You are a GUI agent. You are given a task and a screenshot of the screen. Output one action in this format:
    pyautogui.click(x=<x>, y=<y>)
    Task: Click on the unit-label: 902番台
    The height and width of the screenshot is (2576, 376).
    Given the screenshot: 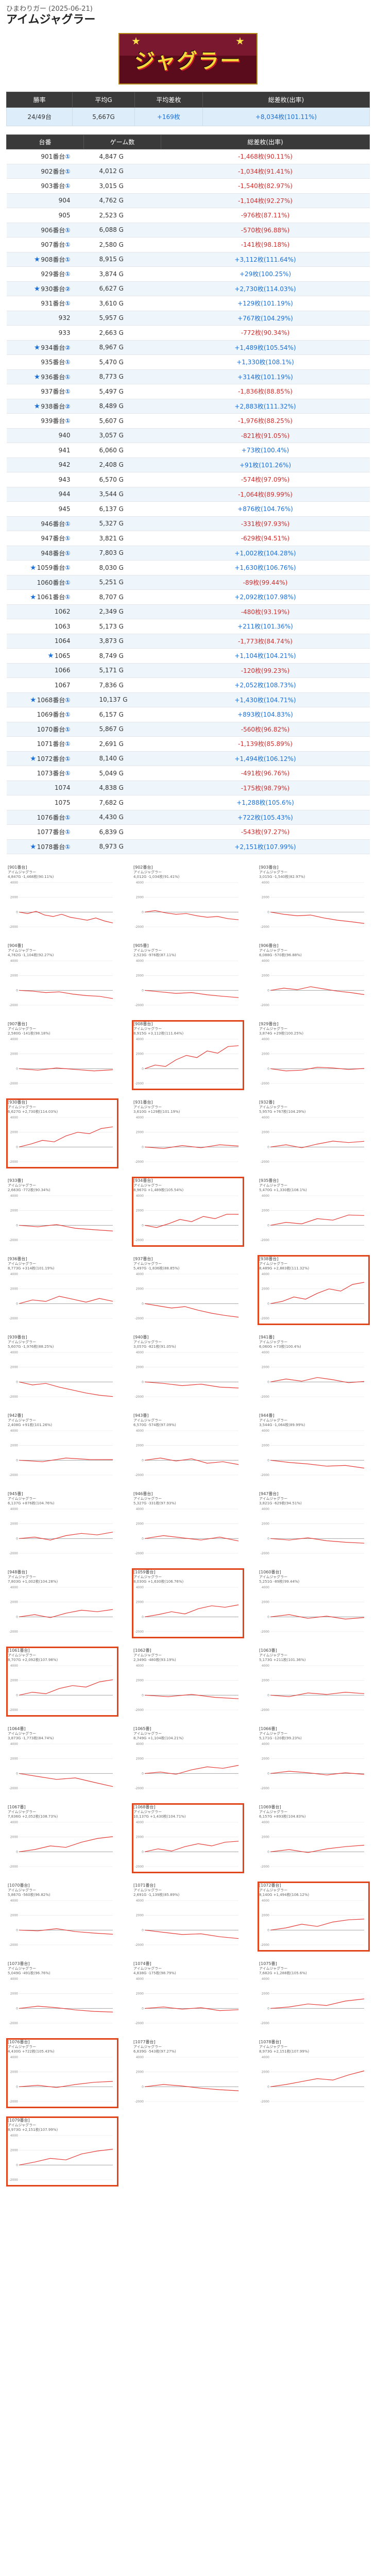 What is the action you would take?
    pyautogui.click(x=53, y=171)
    